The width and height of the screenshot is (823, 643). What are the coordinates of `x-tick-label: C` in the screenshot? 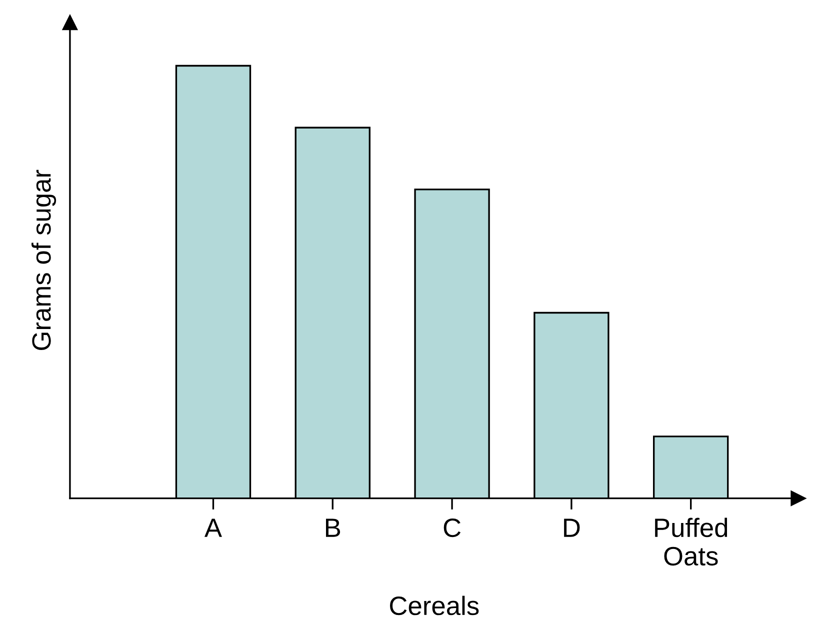 It's located at (452, 528).